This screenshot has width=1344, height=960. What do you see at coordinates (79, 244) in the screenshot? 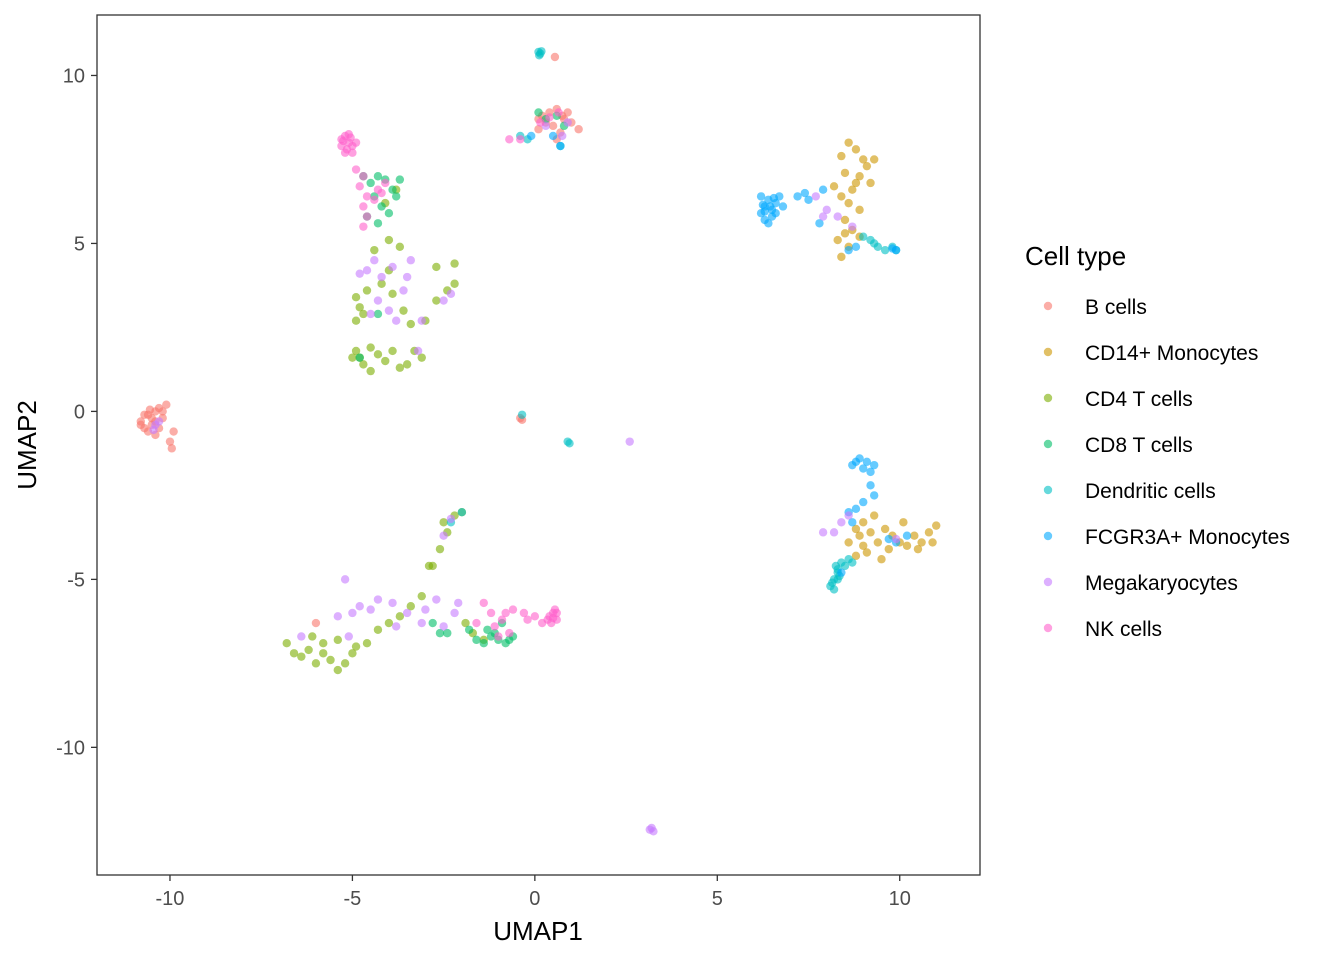
I see `y-tick-label: 5` at bounding box center [79, 244].